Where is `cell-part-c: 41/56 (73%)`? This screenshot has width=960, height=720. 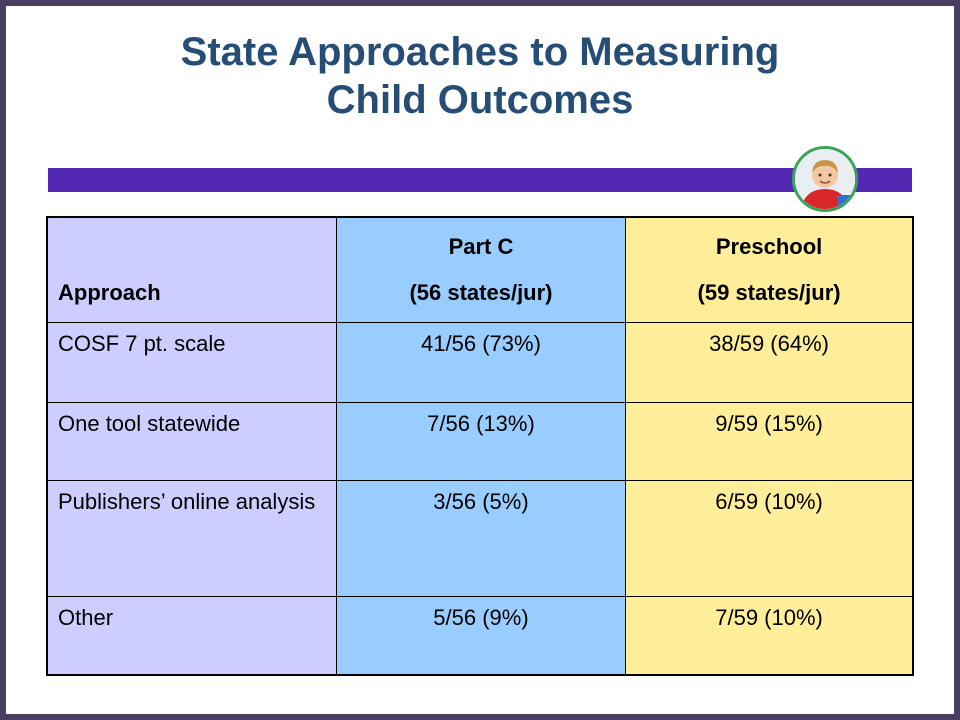
cell-part-c: 41/56 (73%) is located at coordinates (481, 362).